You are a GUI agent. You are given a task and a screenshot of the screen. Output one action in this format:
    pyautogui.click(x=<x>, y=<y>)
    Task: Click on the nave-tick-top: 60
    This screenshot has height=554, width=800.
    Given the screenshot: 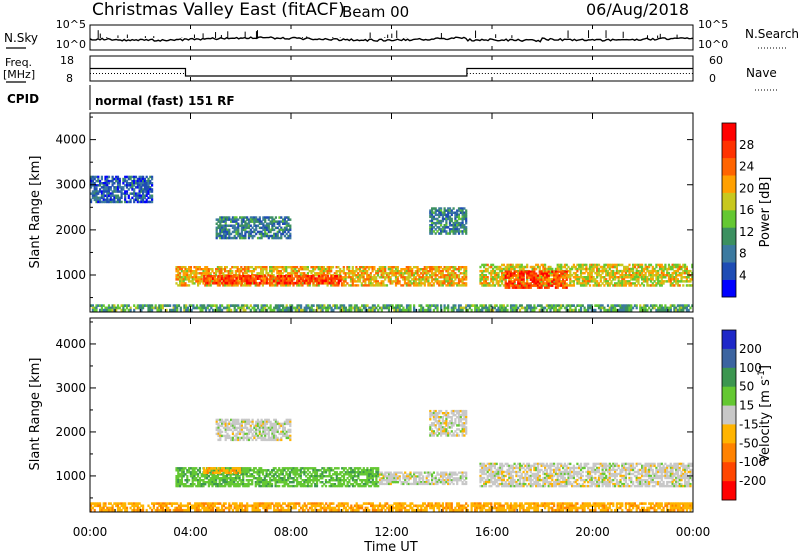 What is the action you would take?
    pyautogui.click(x=716, y=60)
    